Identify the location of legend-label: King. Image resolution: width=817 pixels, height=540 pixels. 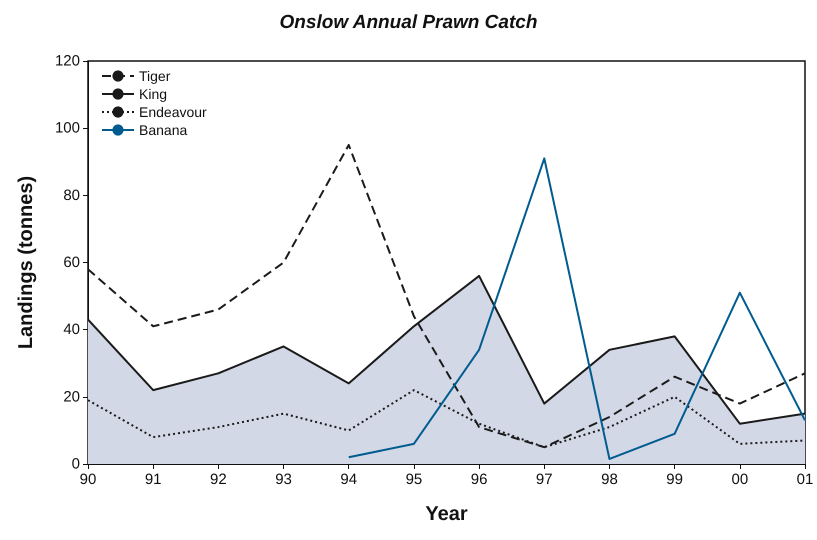
(153, 94).